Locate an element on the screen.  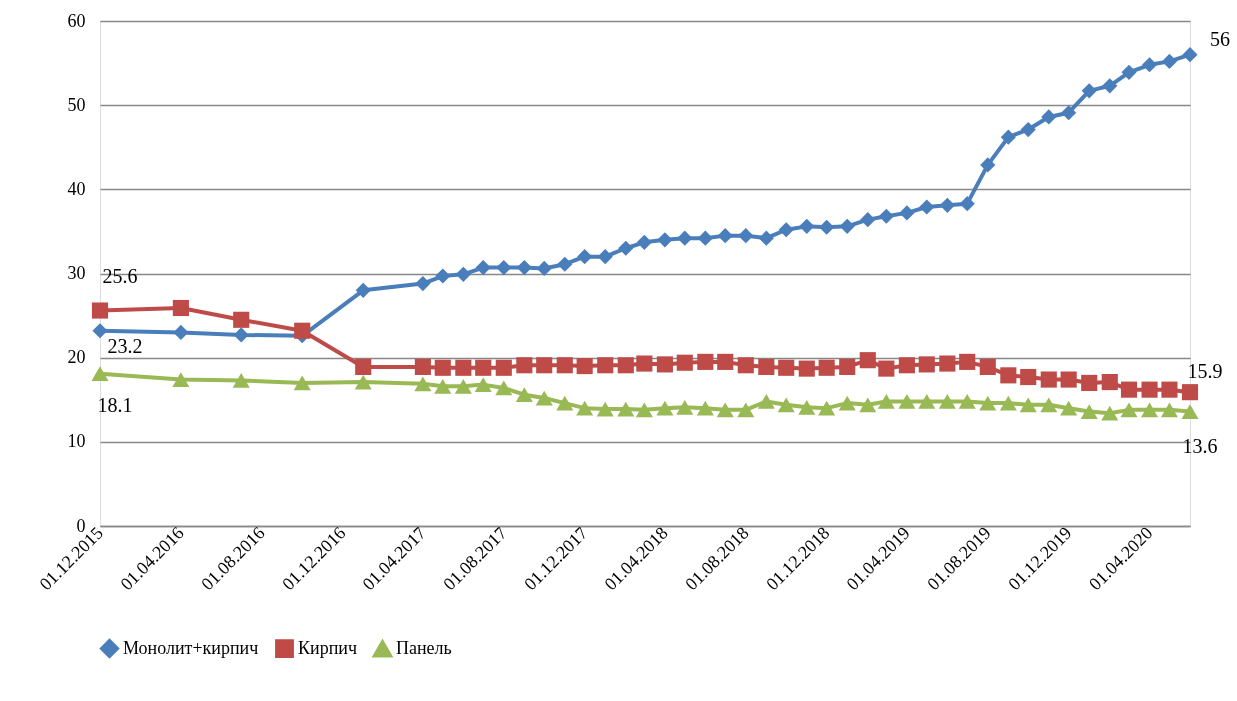
y-tick-label: 10 is located at coordinates (76, 441).